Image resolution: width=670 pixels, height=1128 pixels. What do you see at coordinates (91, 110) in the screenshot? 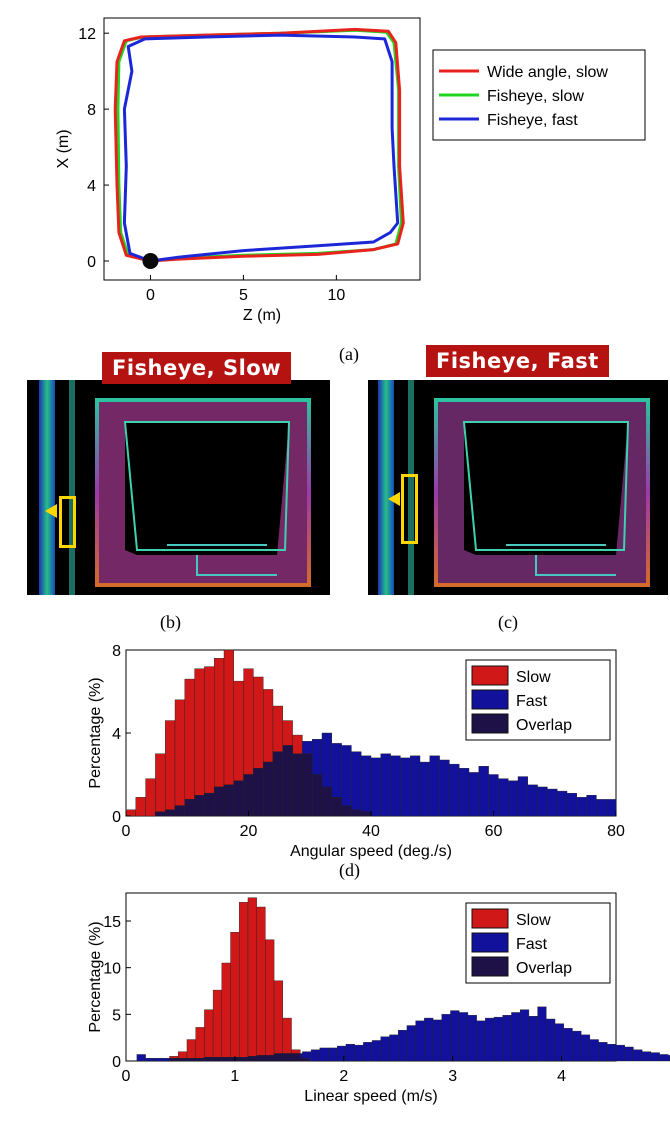
I see `y-tick-label: 8` at bounding box center [91, 110].